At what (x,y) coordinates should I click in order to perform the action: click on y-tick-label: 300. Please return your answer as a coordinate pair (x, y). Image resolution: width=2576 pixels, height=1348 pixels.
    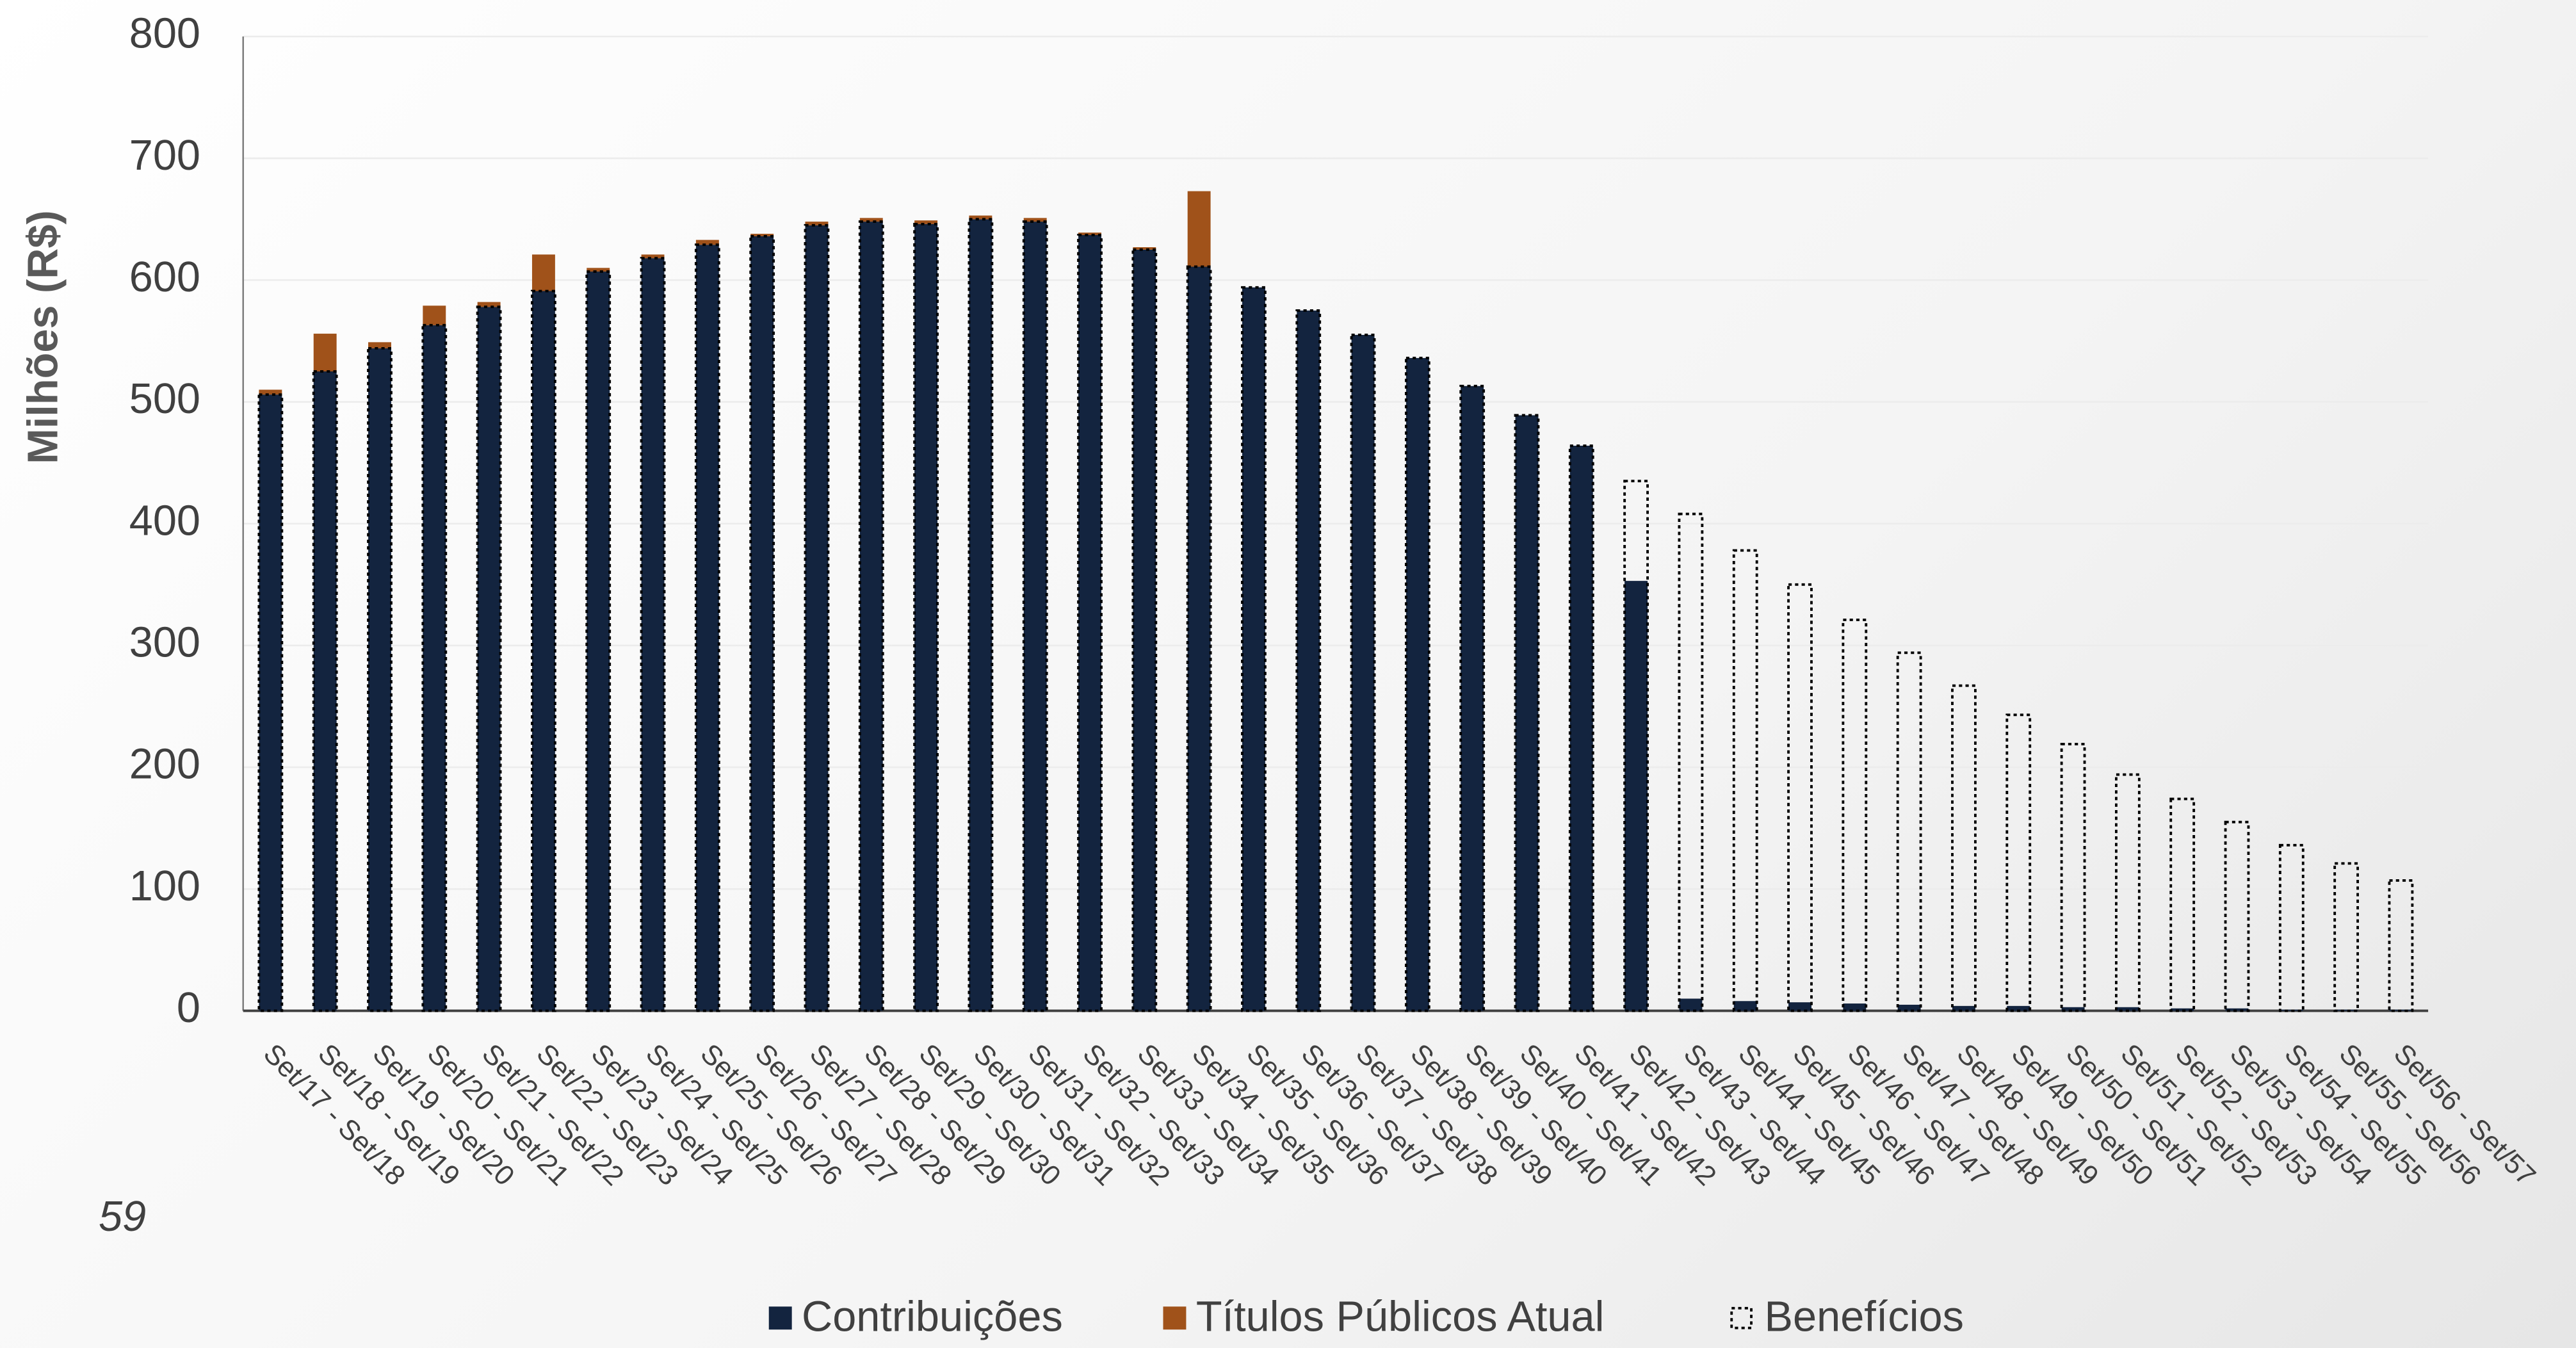
    Looking at the image, I should click on (164, 643).